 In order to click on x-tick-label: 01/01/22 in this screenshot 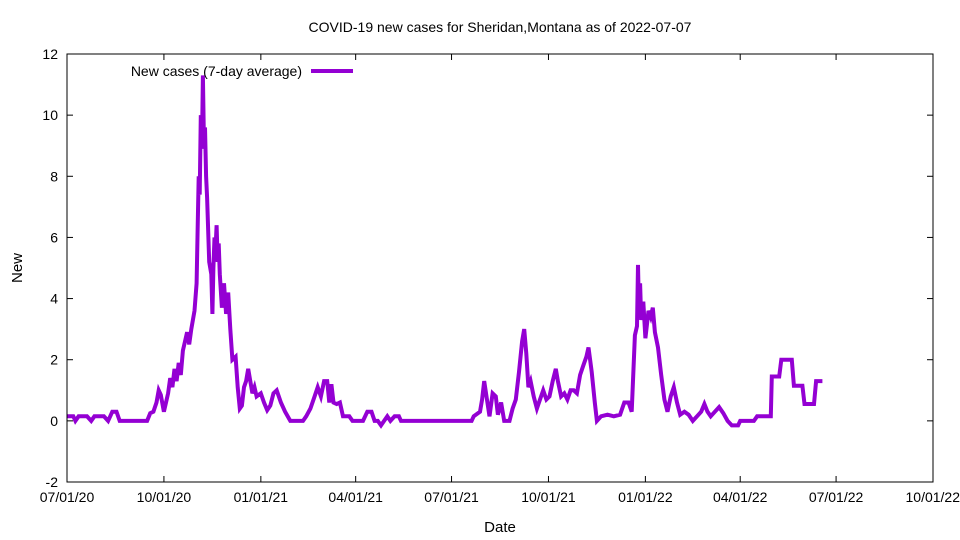, I will do `click(645, 497)`.